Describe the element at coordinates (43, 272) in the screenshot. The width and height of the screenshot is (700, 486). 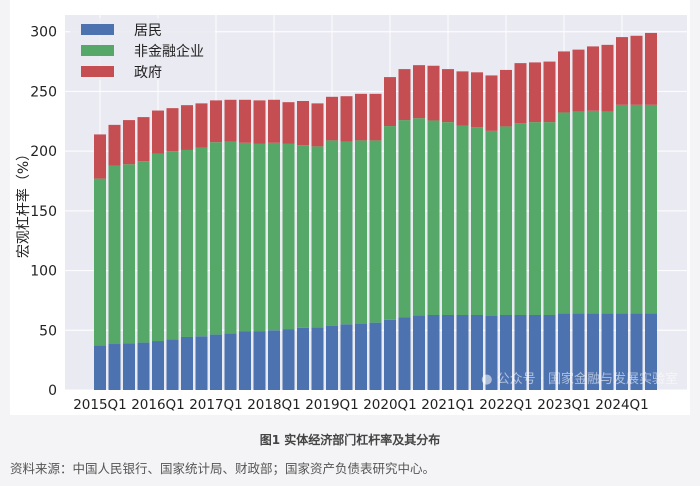
I see `y-tick-label: 100` at that location.